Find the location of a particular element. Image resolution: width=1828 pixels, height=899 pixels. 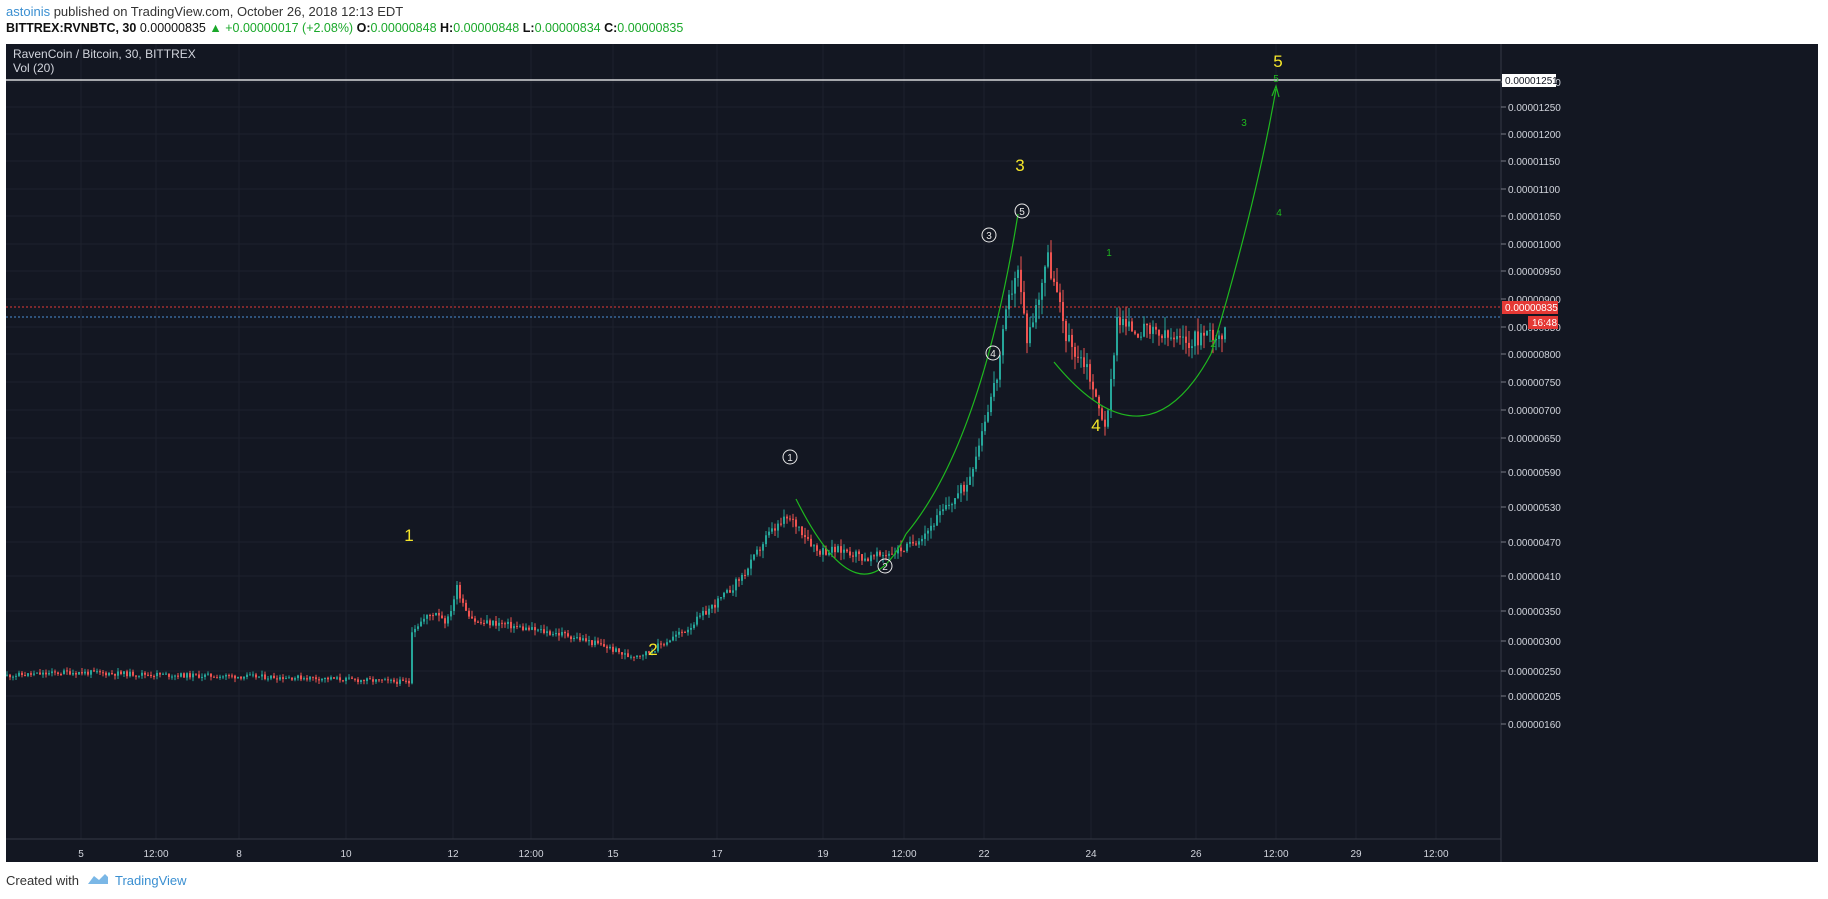

minor-wave-label: 1 is located at coordinates (790, 458).